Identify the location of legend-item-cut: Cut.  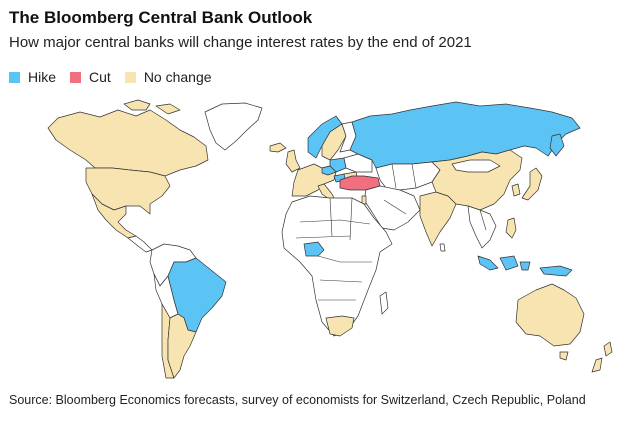
(90, 77).